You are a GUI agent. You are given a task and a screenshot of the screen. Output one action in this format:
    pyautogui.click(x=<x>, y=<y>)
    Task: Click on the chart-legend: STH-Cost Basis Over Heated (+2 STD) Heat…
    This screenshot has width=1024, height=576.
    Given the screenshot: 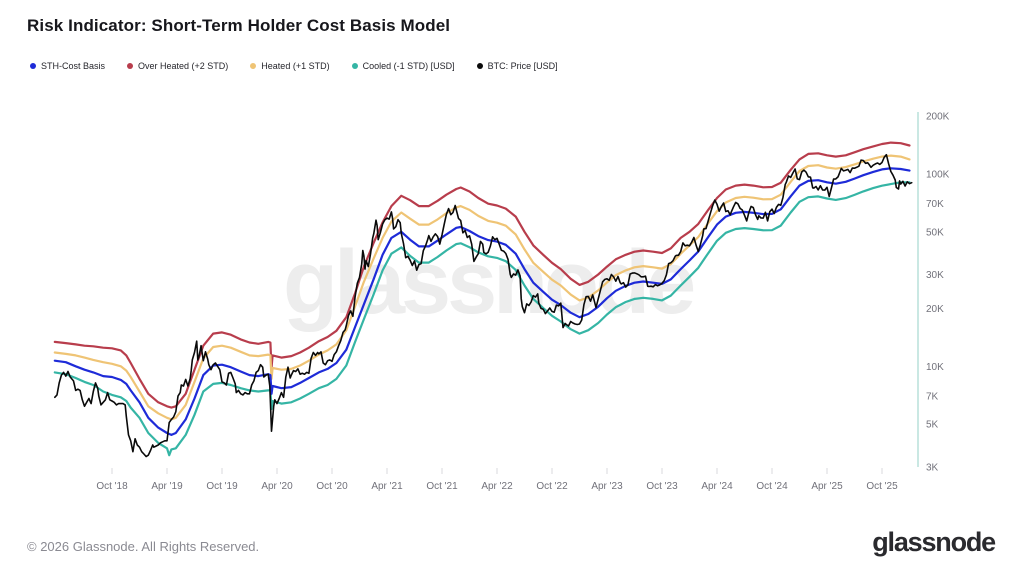 What is the action you would take?
    pyautogui.click(x=294, y=66)
    